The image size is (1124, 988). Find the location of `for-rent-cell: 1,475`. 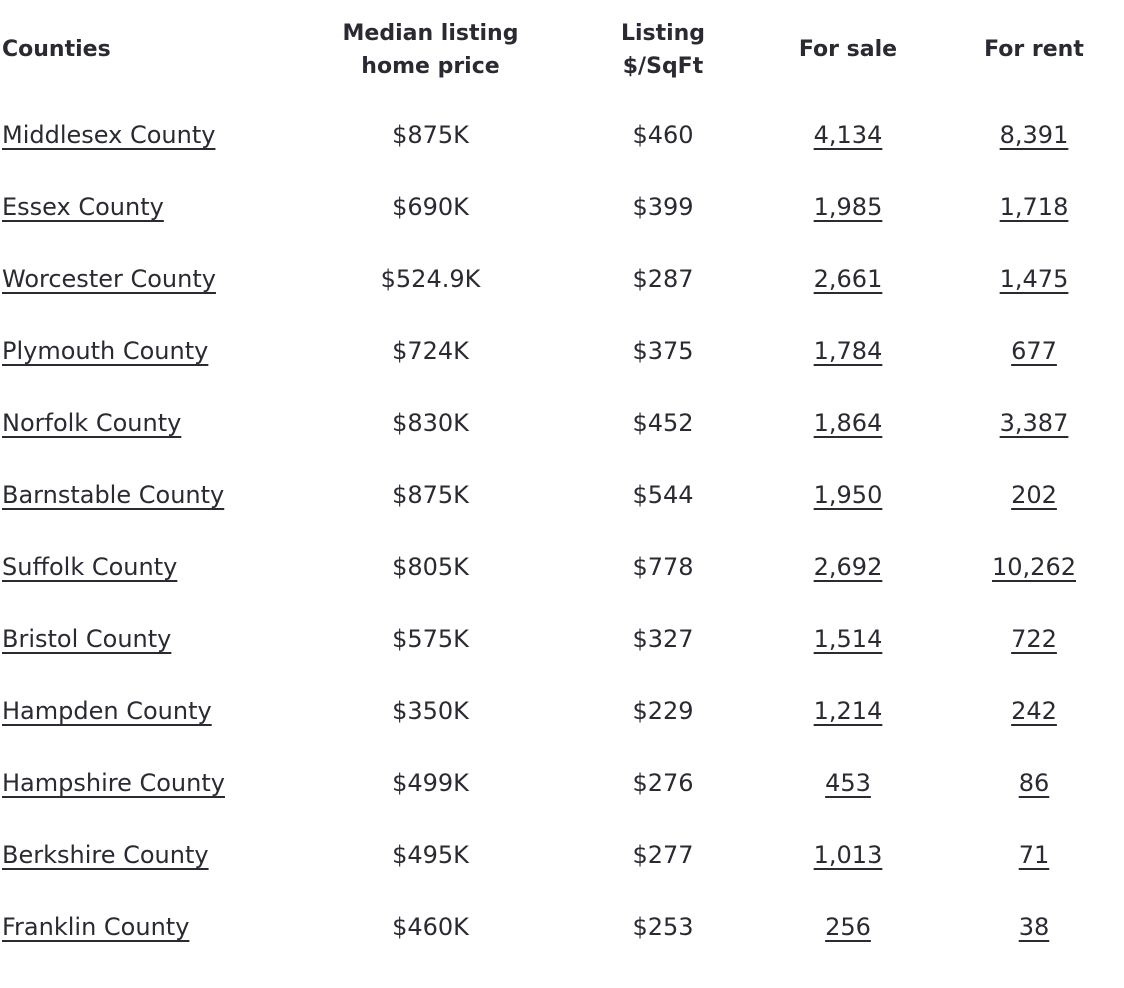

for-rent-cell: 1,475 is located at coordinates (1034, 279).